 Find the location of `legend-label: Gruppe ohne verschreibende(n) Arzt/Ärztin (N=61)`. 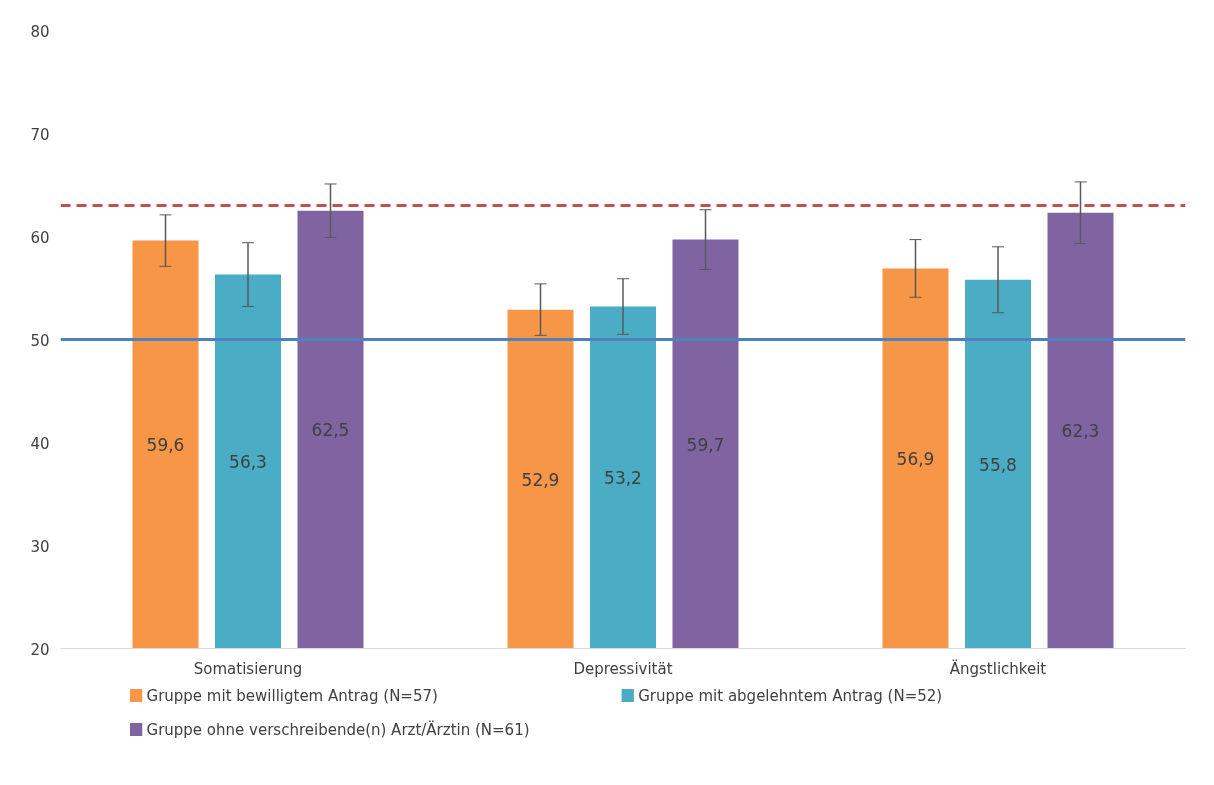

legend-label: Gruppe ohne verschreibende(n) Arzt/Ärztin (N=61) is located at coordinates (338, 729).